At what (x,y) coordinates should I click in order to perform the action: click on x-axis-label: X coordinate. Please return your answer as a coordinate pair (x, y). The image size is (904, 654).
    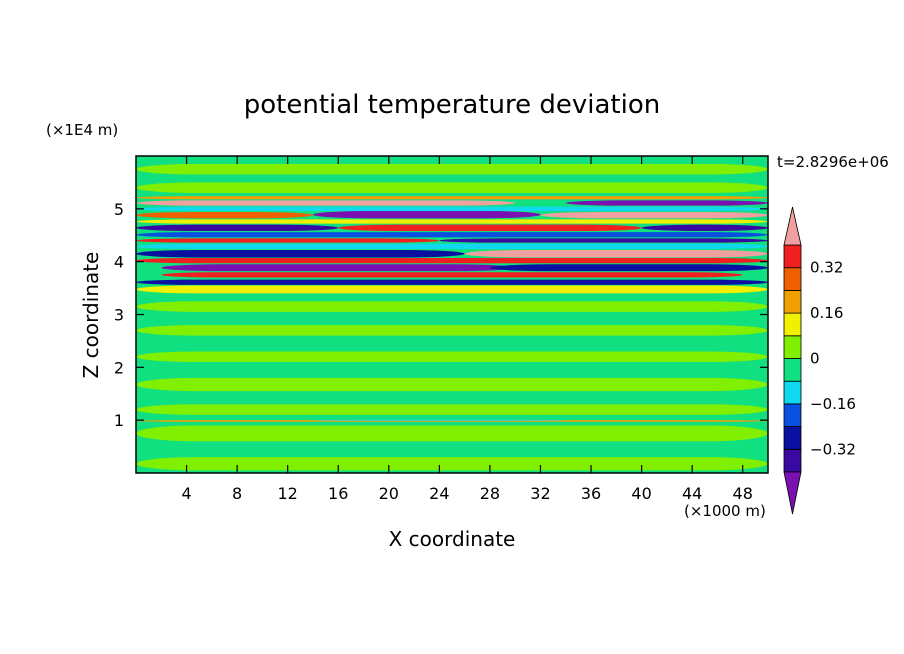
    Looking at the image, I should click on (452, 539).